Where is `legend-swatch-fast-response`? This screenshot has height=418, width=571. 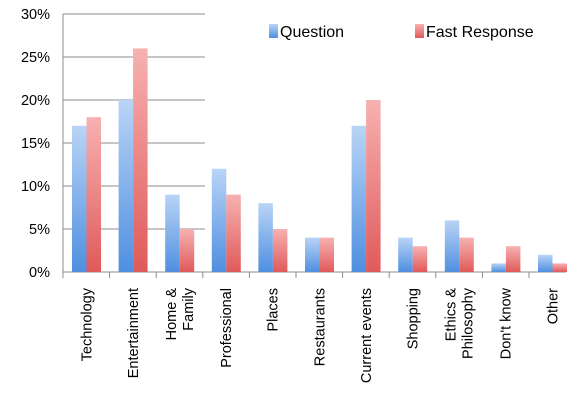
legend-swatch-fast-response is located at coordinates (419, 31).